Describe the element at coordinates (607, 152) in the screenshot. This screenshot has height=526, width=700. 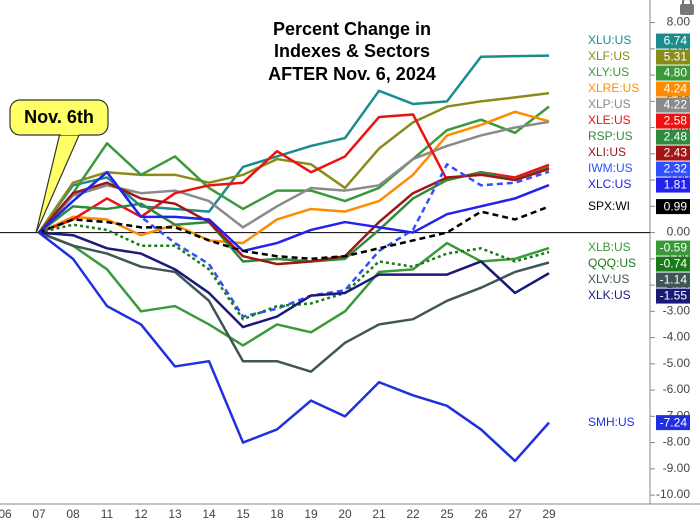
I see `legend-label: XLI:US` at that location.